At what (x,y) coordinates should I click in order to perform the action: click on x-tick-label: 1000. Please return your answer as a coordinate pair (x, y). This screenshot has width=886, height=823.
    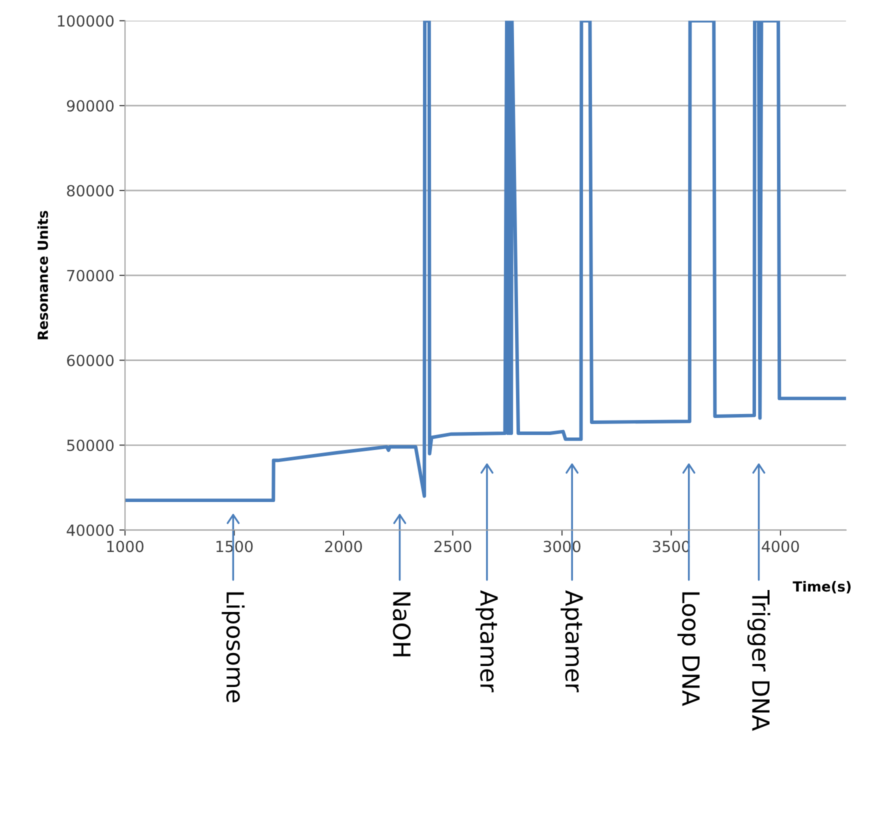
    Looking at the image, I should click on (125, 546).